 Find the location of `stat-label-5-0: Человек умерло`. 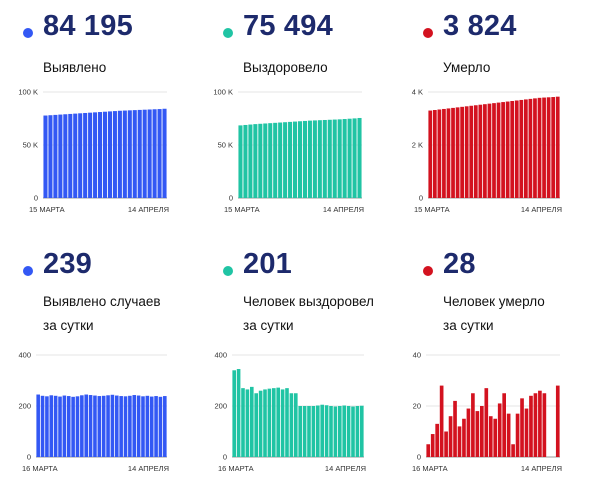

stat-label-5-0: Человек умерло is located at coordinates (494, 301).